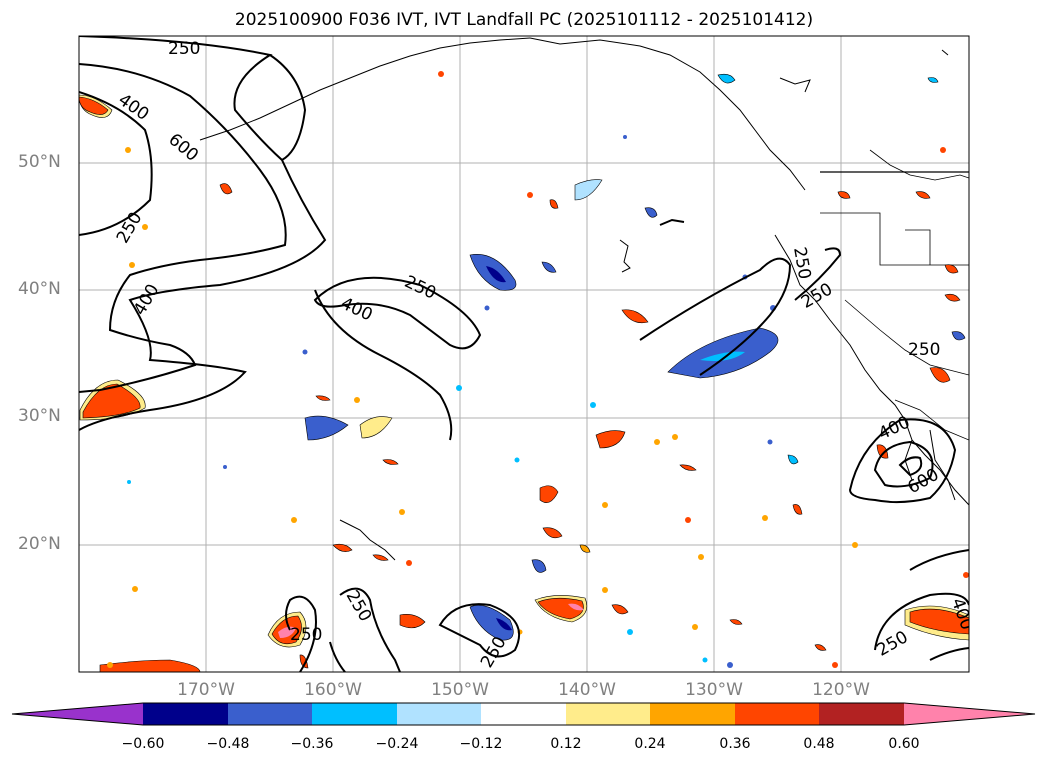 This screenshot has height=765, width=1047. What do you see at coordinates (206, 690) in the screenshot?
I see `lon-label: 170°W` at bounding box center [206, 690].